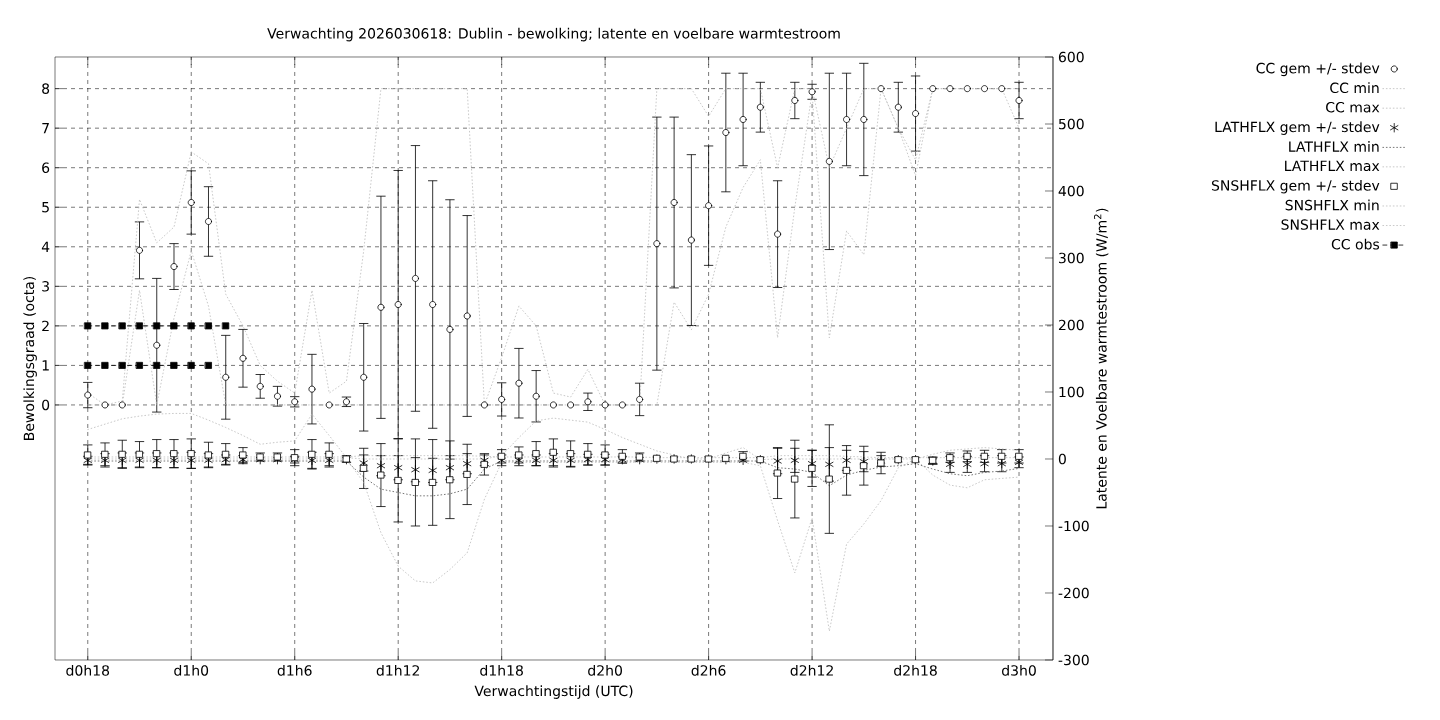  I want to click on legend-label: LATHFLX min, so click(1334, 146).